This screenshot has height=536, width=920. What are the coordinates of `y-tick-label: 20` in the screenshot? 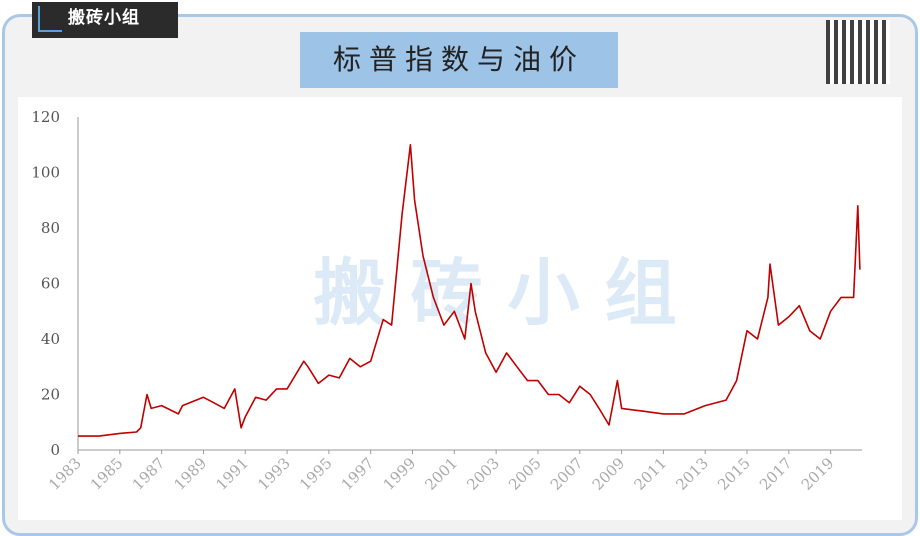 It's located at (50, 395).